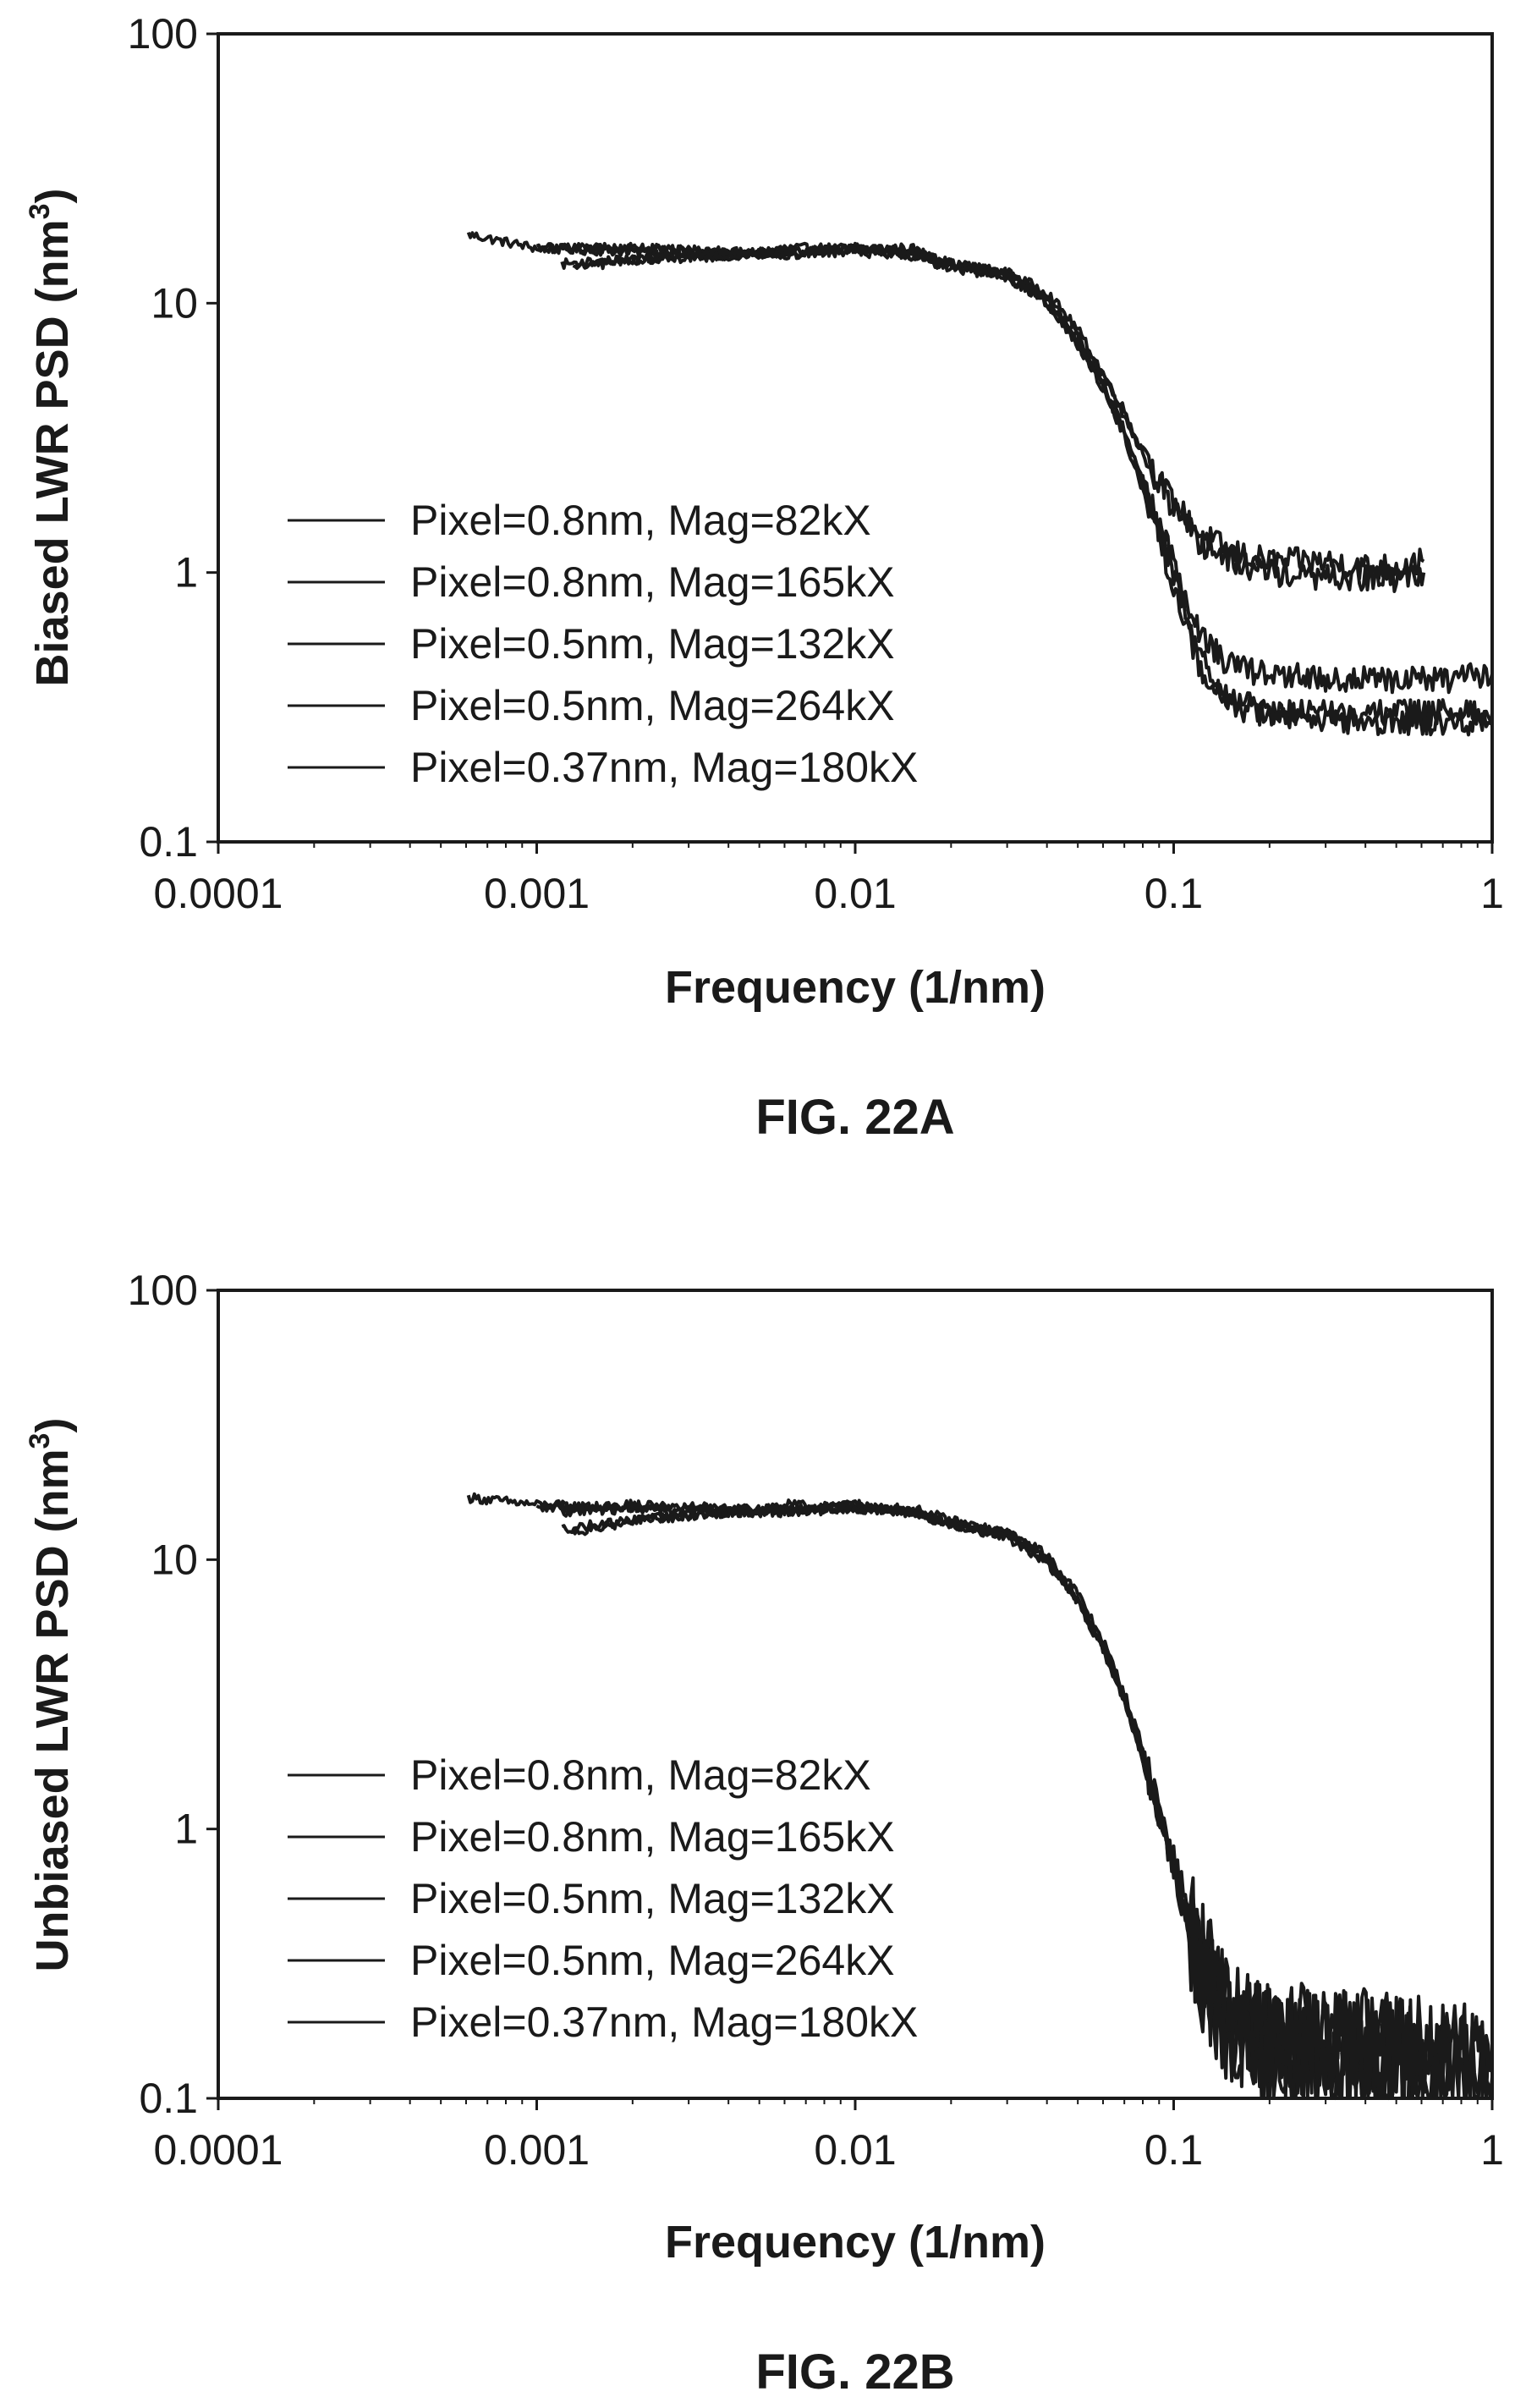 The width and height of the screenshot is (1515, 2408). Describe the element at coordinates (174, 1559) in the screenshot. I see `chart-b-ytick-label: 10` at that location.